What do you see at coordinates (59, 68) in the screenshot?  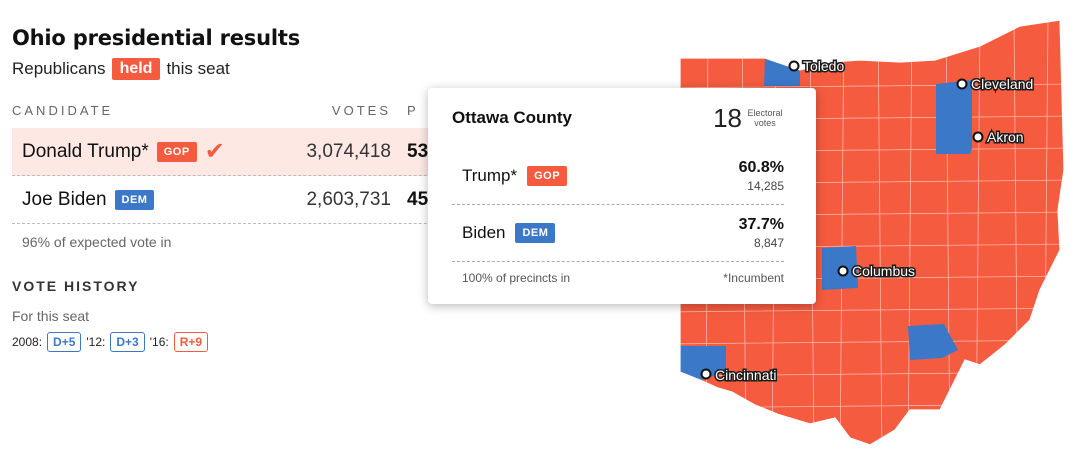 I see `seat-status-party: Republicans` at bounding box center [59, 68].